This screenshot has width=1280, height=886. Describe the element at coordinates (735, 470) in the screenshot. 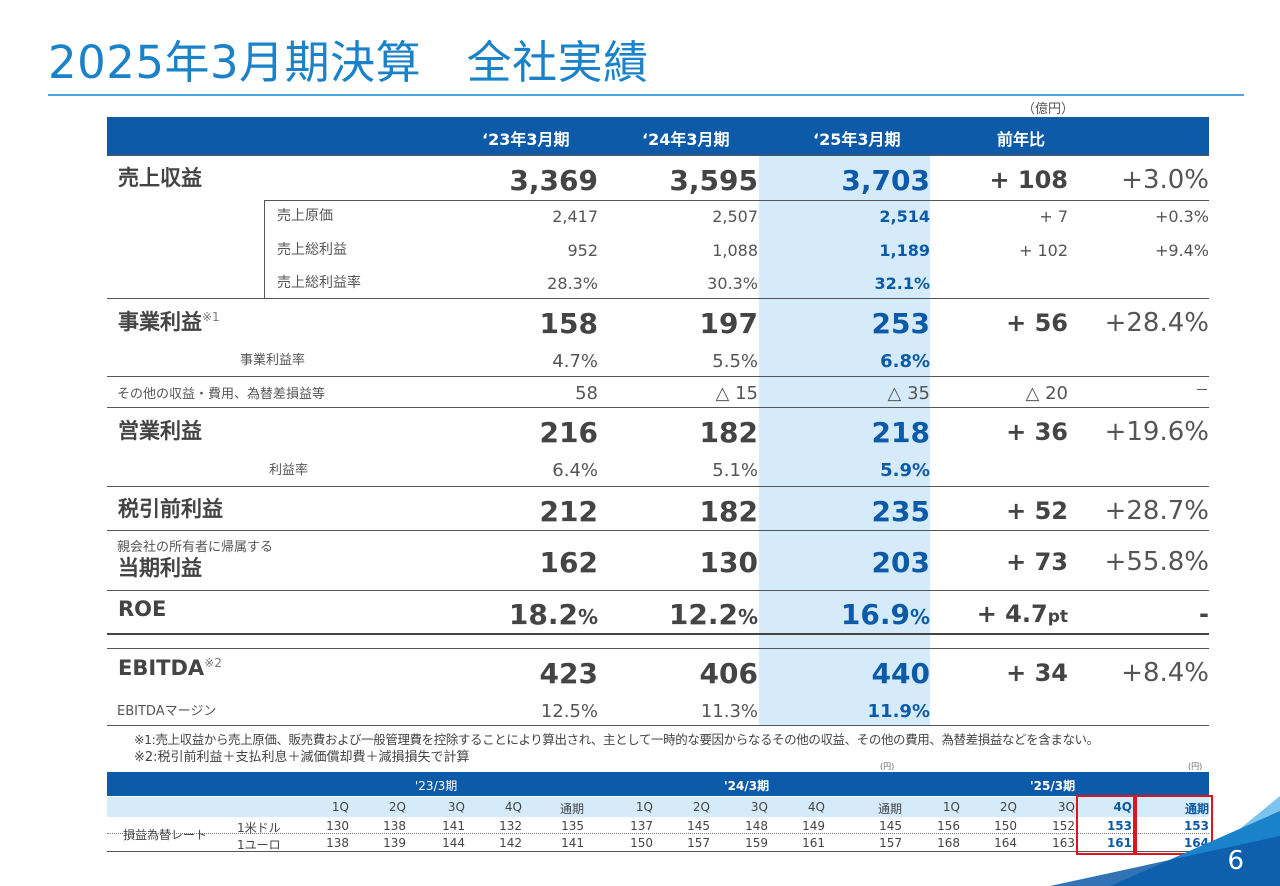

I see `op-rate-fy24: 5.1%` at that location.